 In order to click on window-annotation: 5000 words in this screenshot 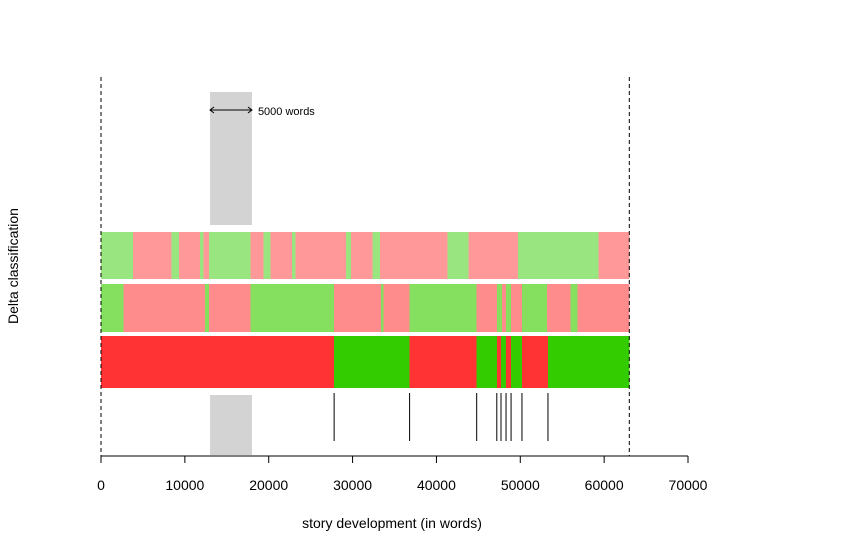, I will do `click(262, 112)`.